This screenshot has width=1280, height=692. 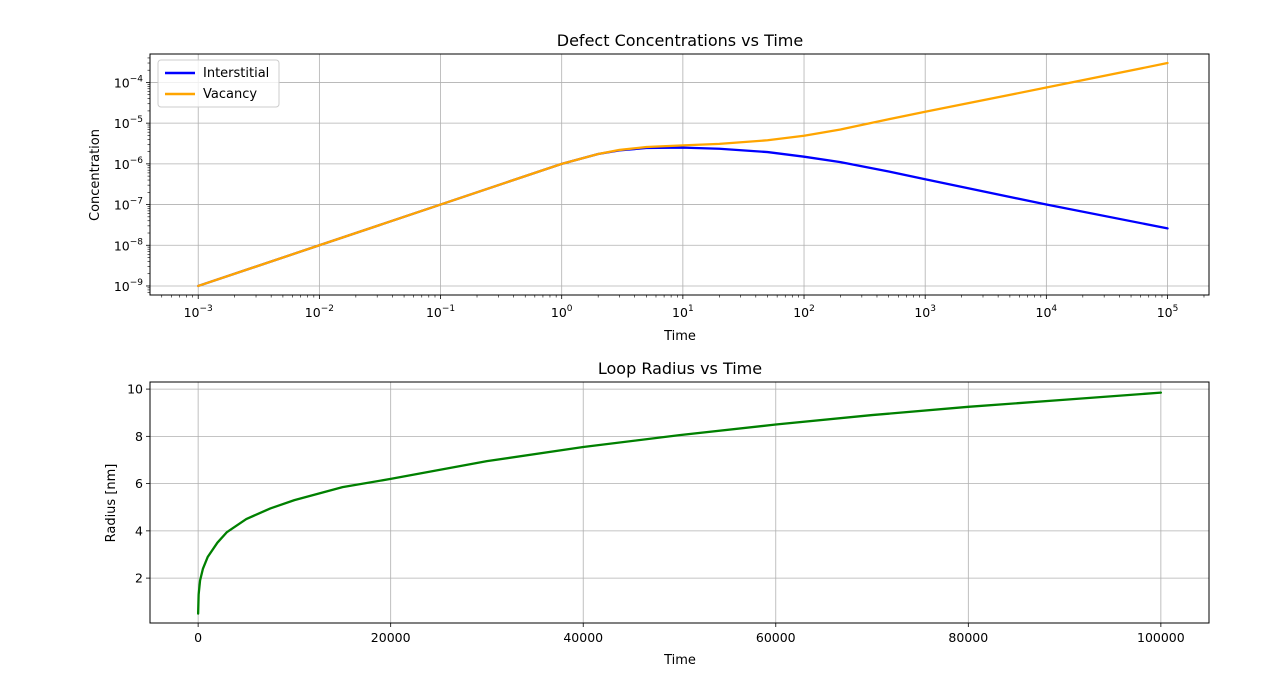 I want to click on x-tick-label: 60000, so click(x=776, y=637).